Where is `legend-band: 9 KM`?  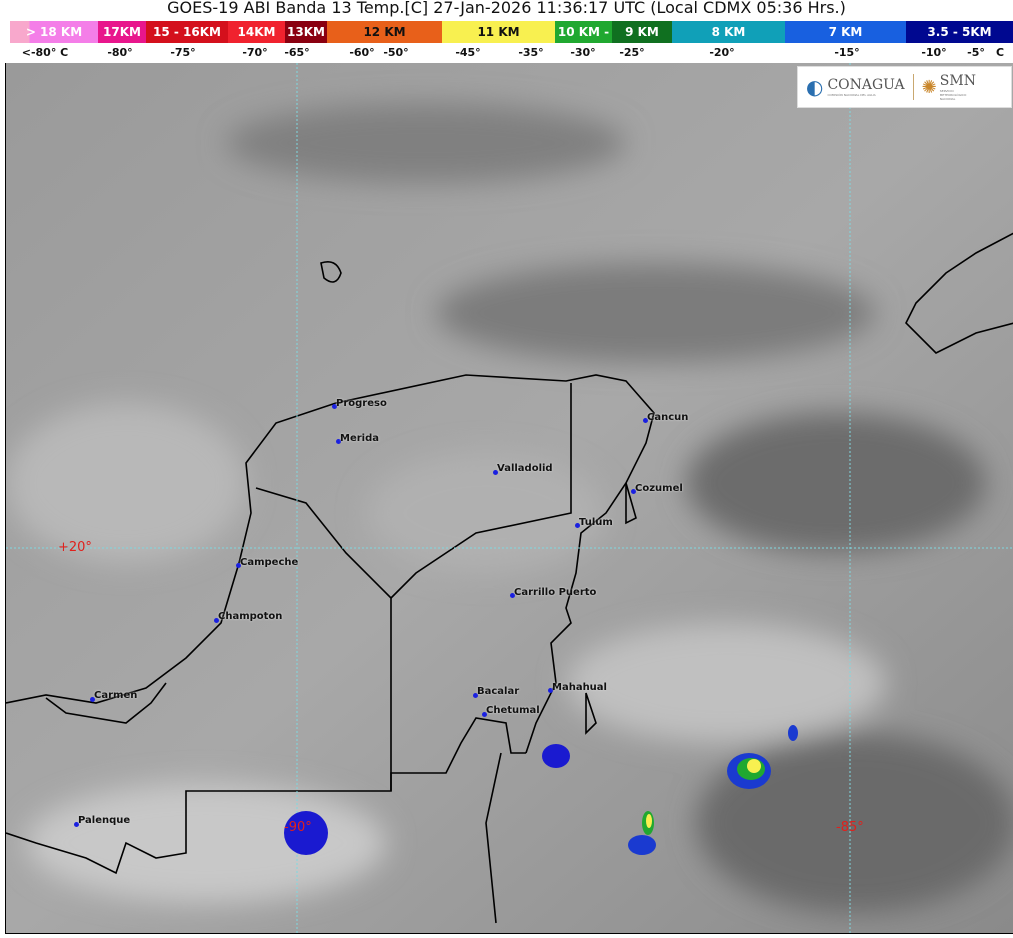 legend-band: 9 KM is located at coordinates (642, 32).